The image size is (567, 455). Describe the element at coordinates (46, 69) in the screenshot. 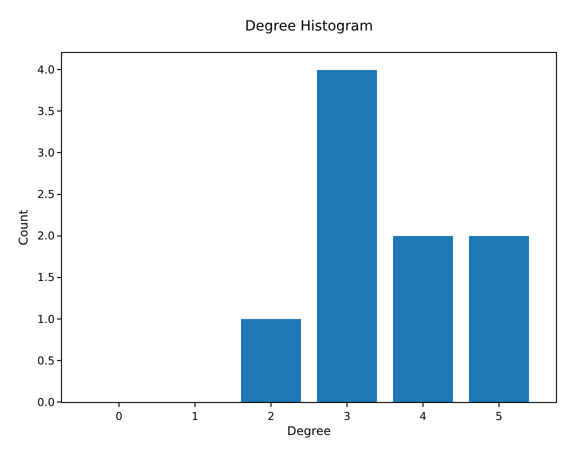

I see `y-tick-label: 4.0` at that location.